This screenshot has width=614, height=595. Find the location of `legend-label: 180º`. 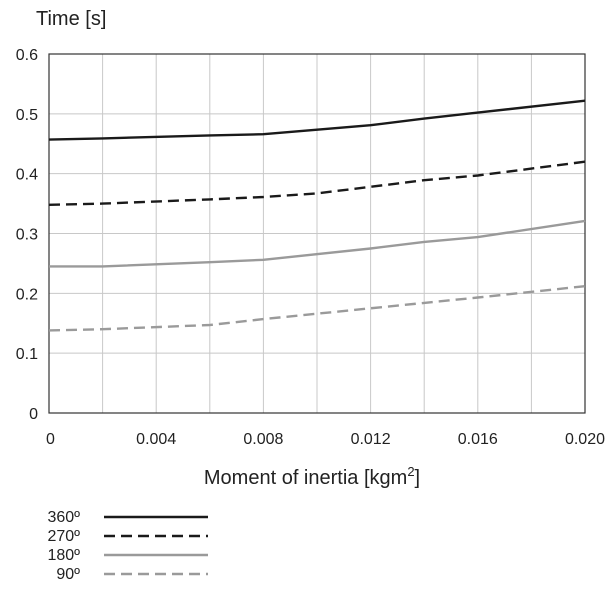

legend-label: 180º is located at coordinates (63, 555).